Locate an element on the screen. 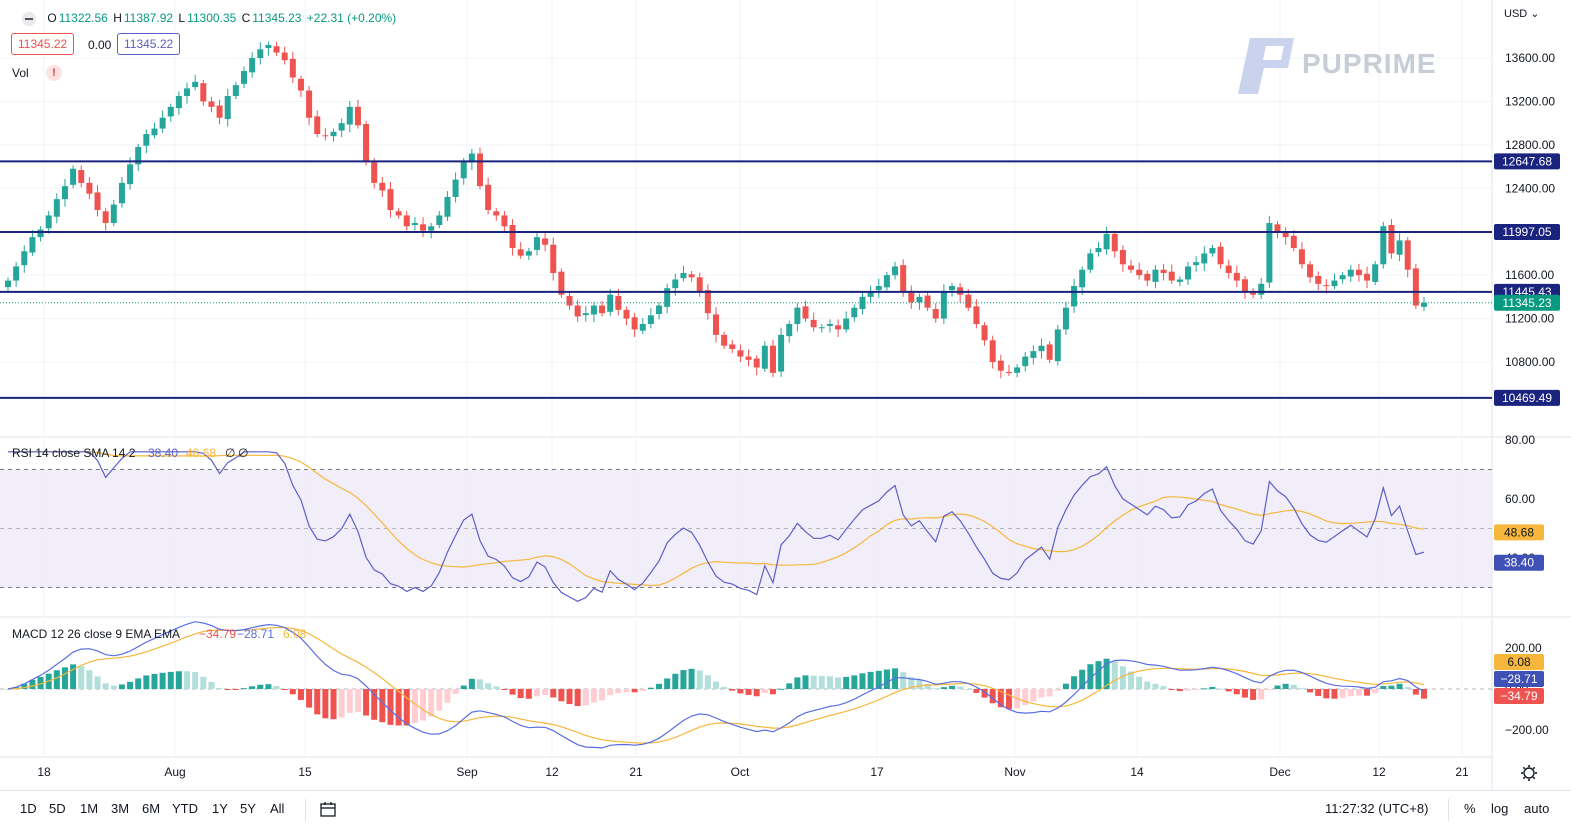 The image size is (1571, 831). clock-readout: 11:27:32 (UTC+8) is located at coordinates (1377, 808).